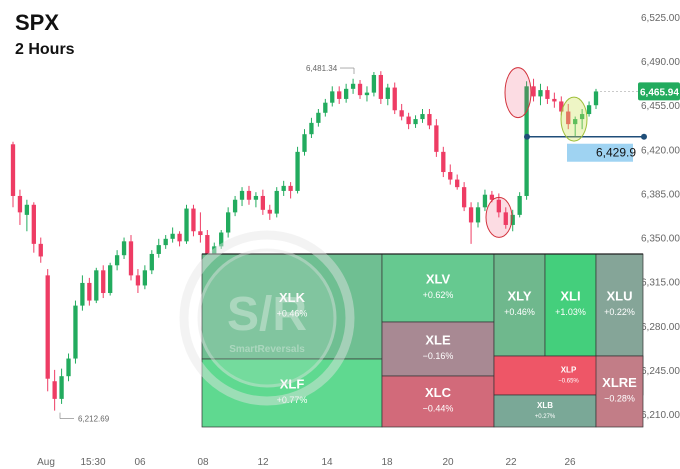 Image resolution: width=680 pixels, height=469 pixels. Describe the element at coordinates (45, 49) in the screenshot. I see `chart-subtitle: 2 Hours` at that location.